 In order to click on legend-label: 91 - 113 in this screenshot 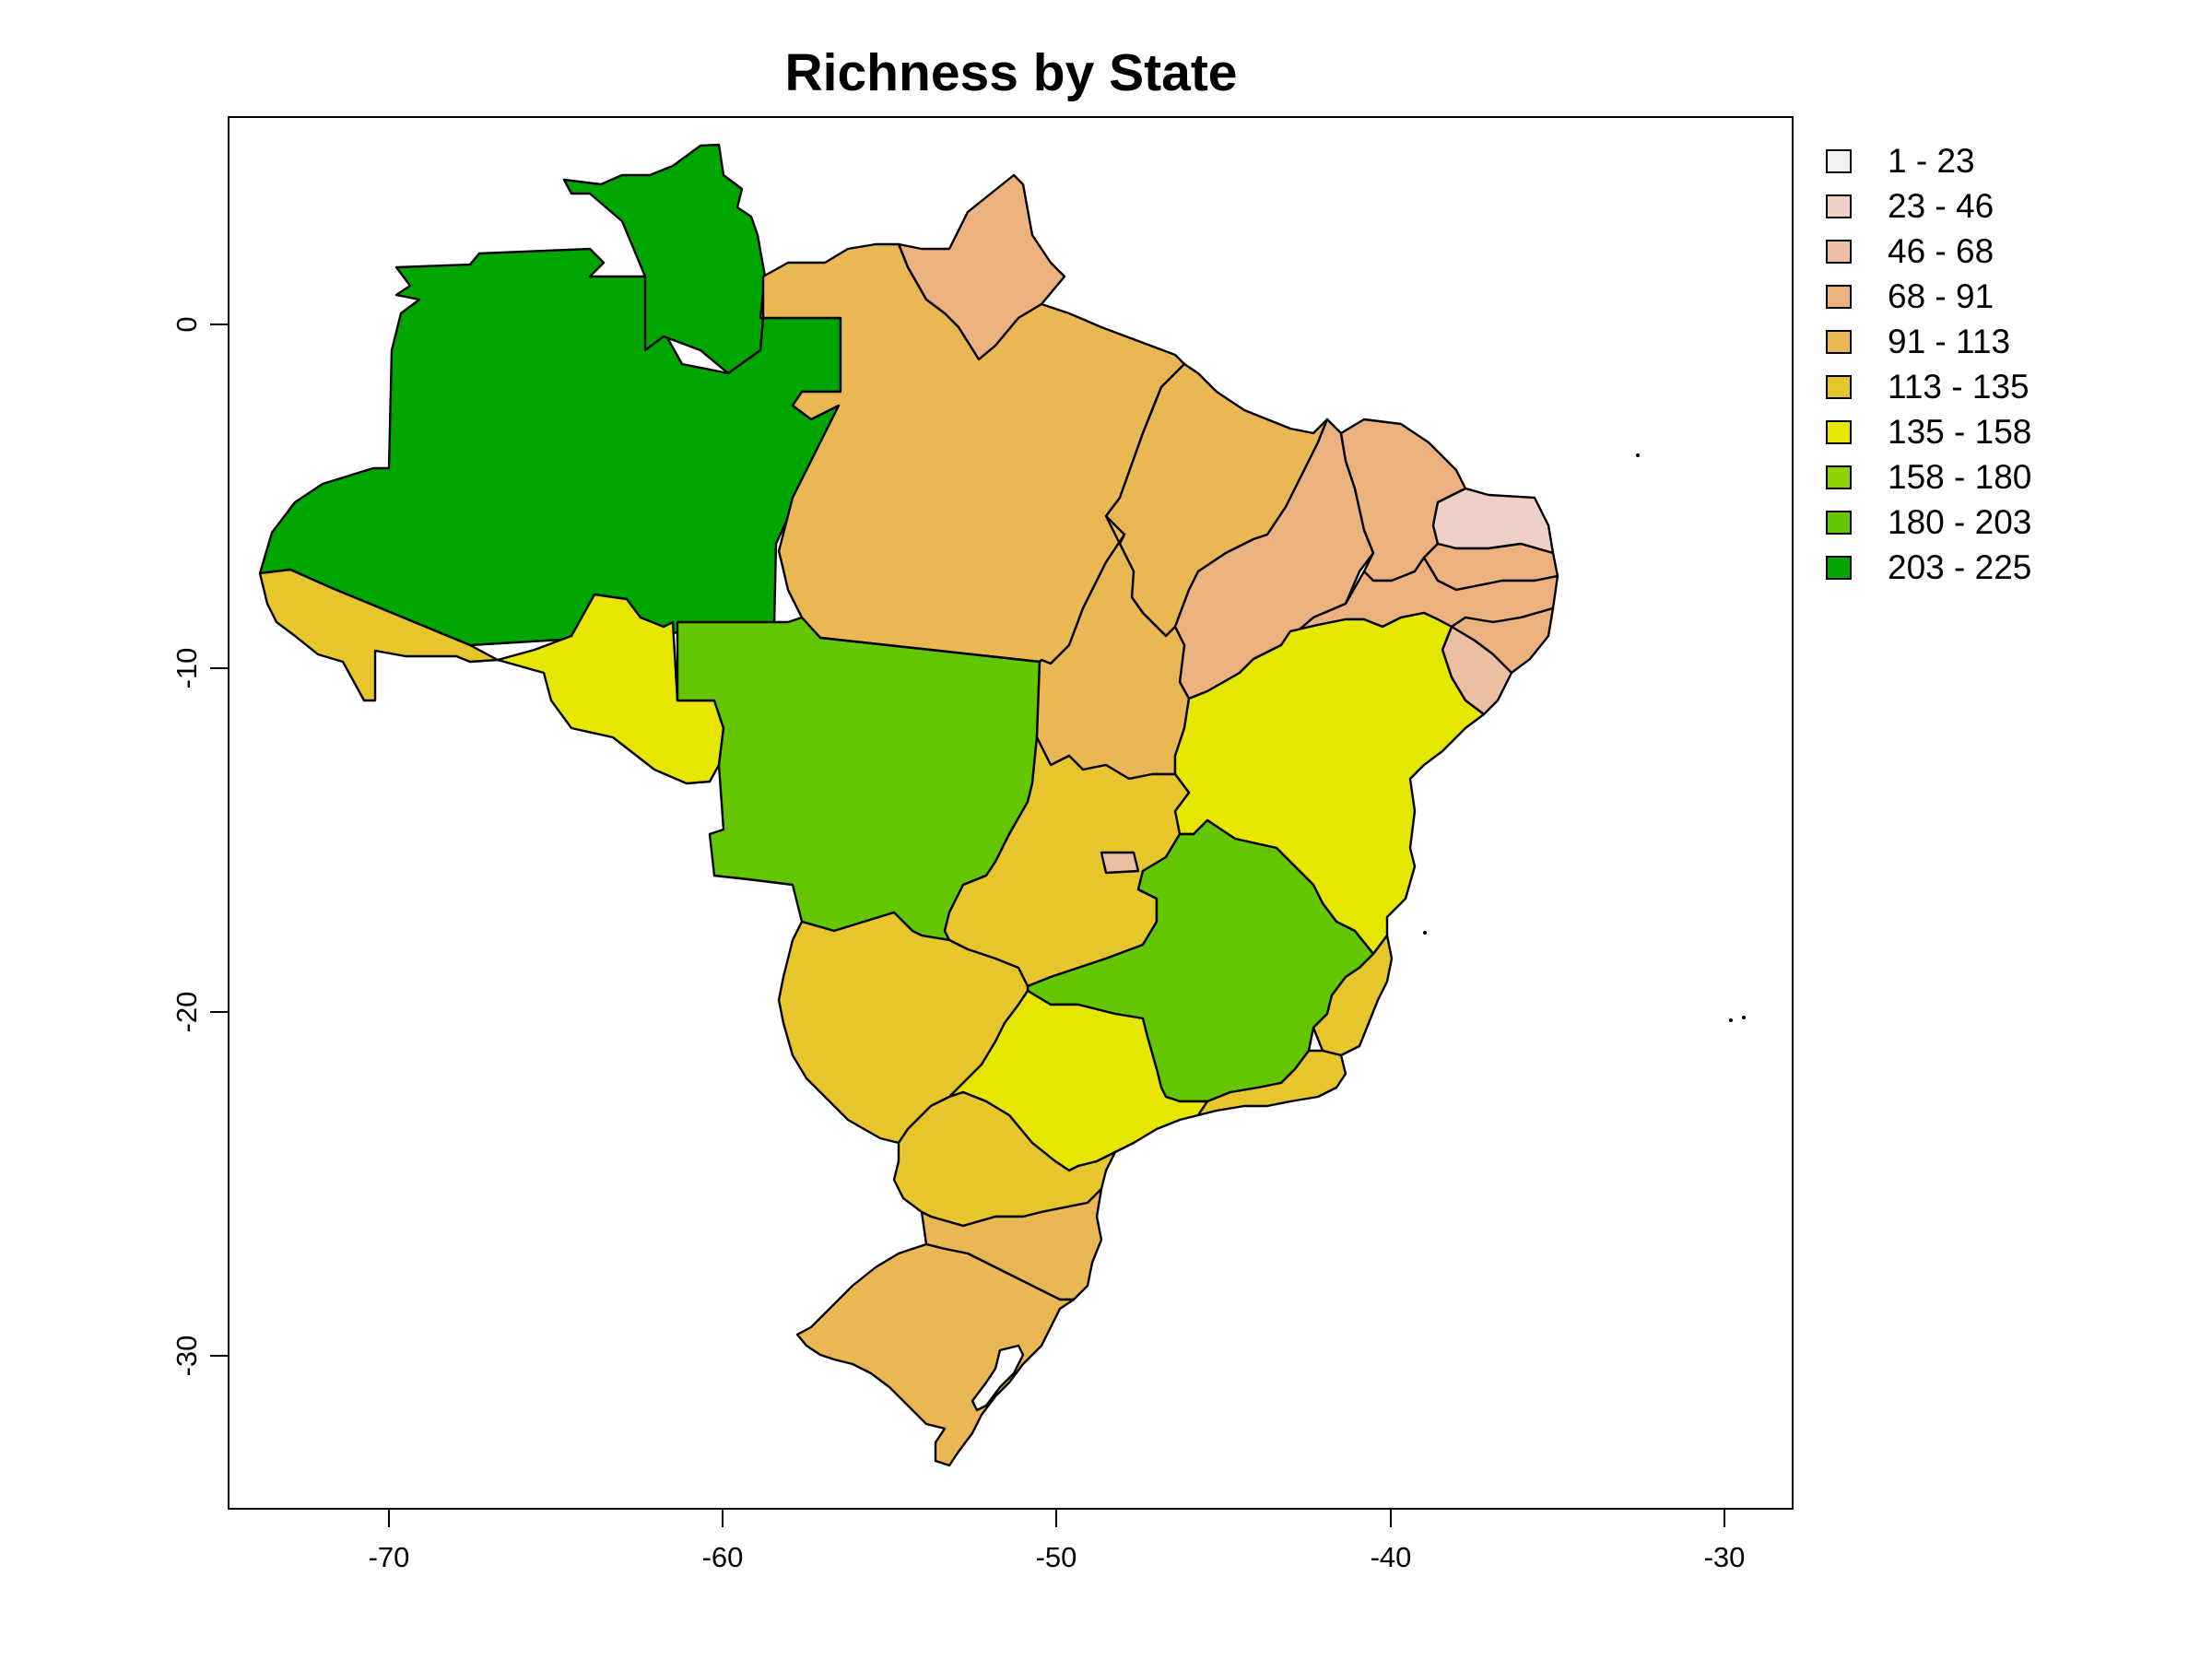, I will do `click(1949, 341)`.